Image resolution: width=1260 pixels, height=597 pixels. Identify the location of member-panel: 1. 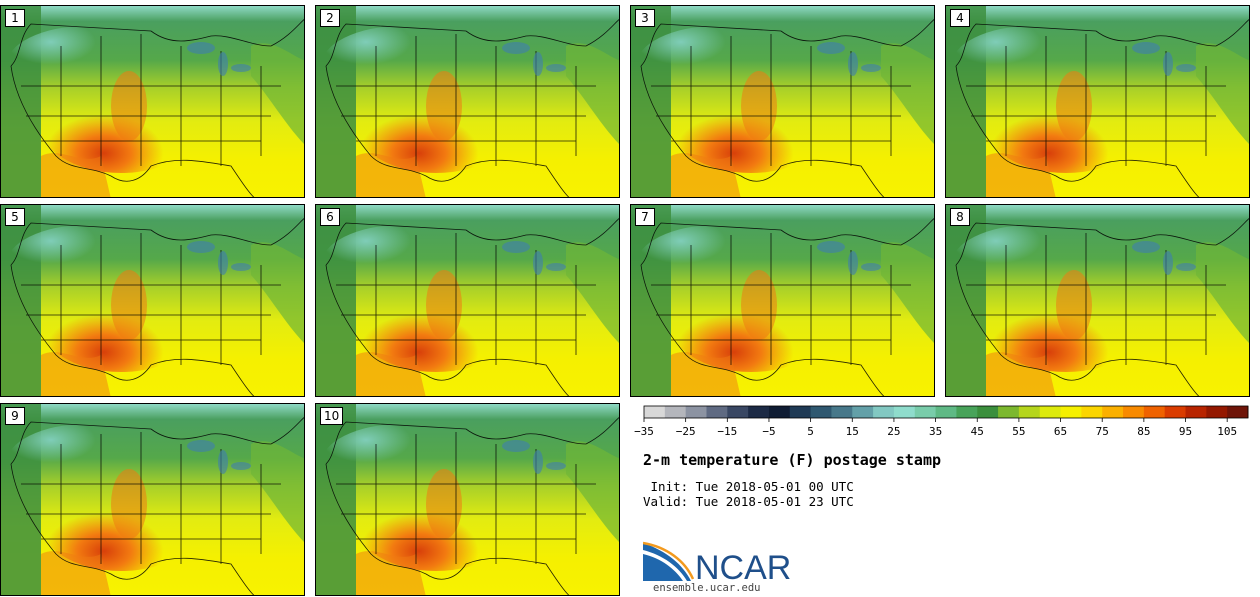
(152, 101).